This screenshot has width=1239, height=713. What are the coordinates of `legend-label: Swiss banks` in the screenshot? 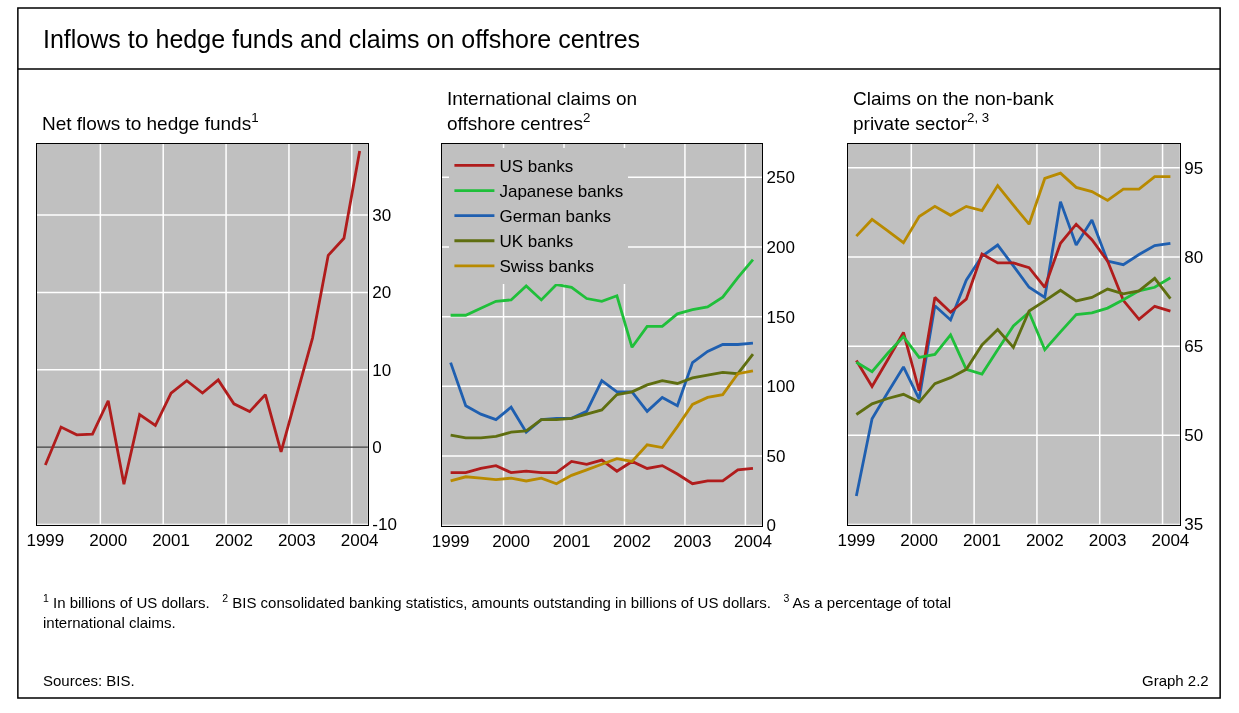 It's located at (546, 267).